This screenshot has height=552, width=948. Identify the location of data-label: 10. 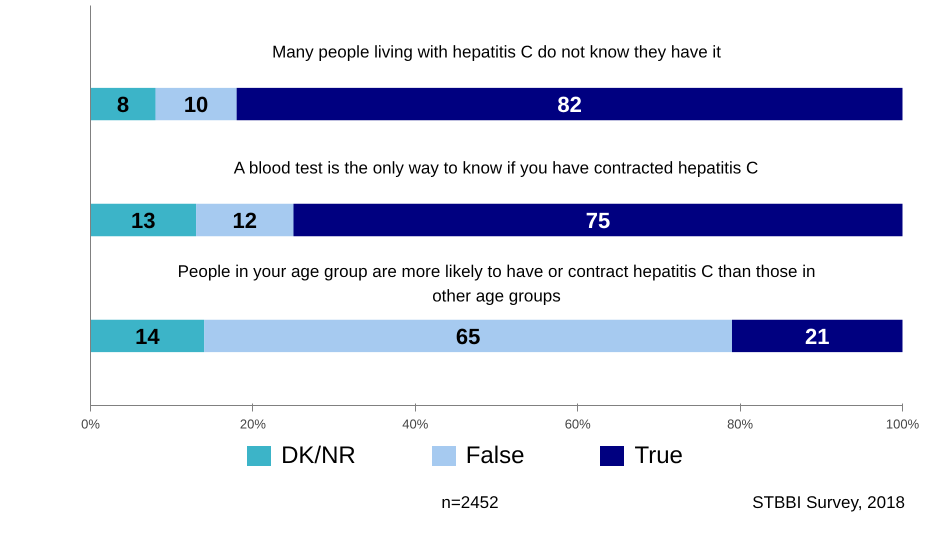
(196, 105).